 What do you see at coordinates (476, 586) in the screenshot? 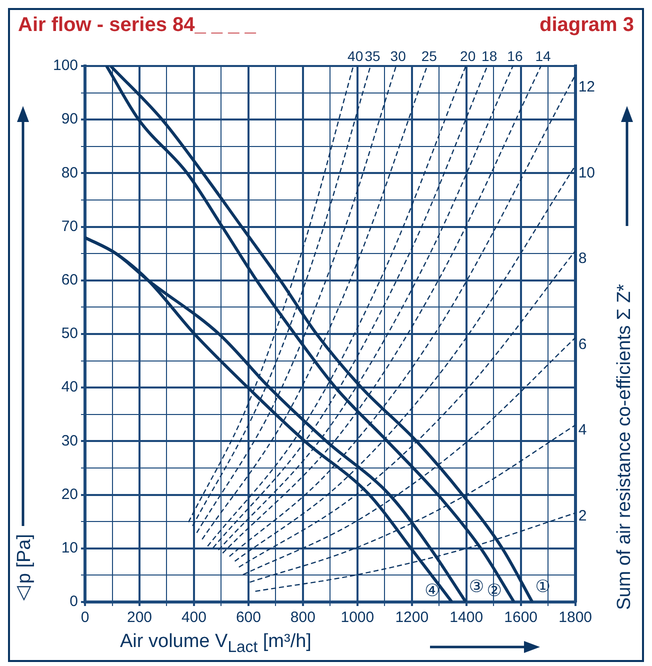
I see `series-label: ③` at bounding box center [476, 586].